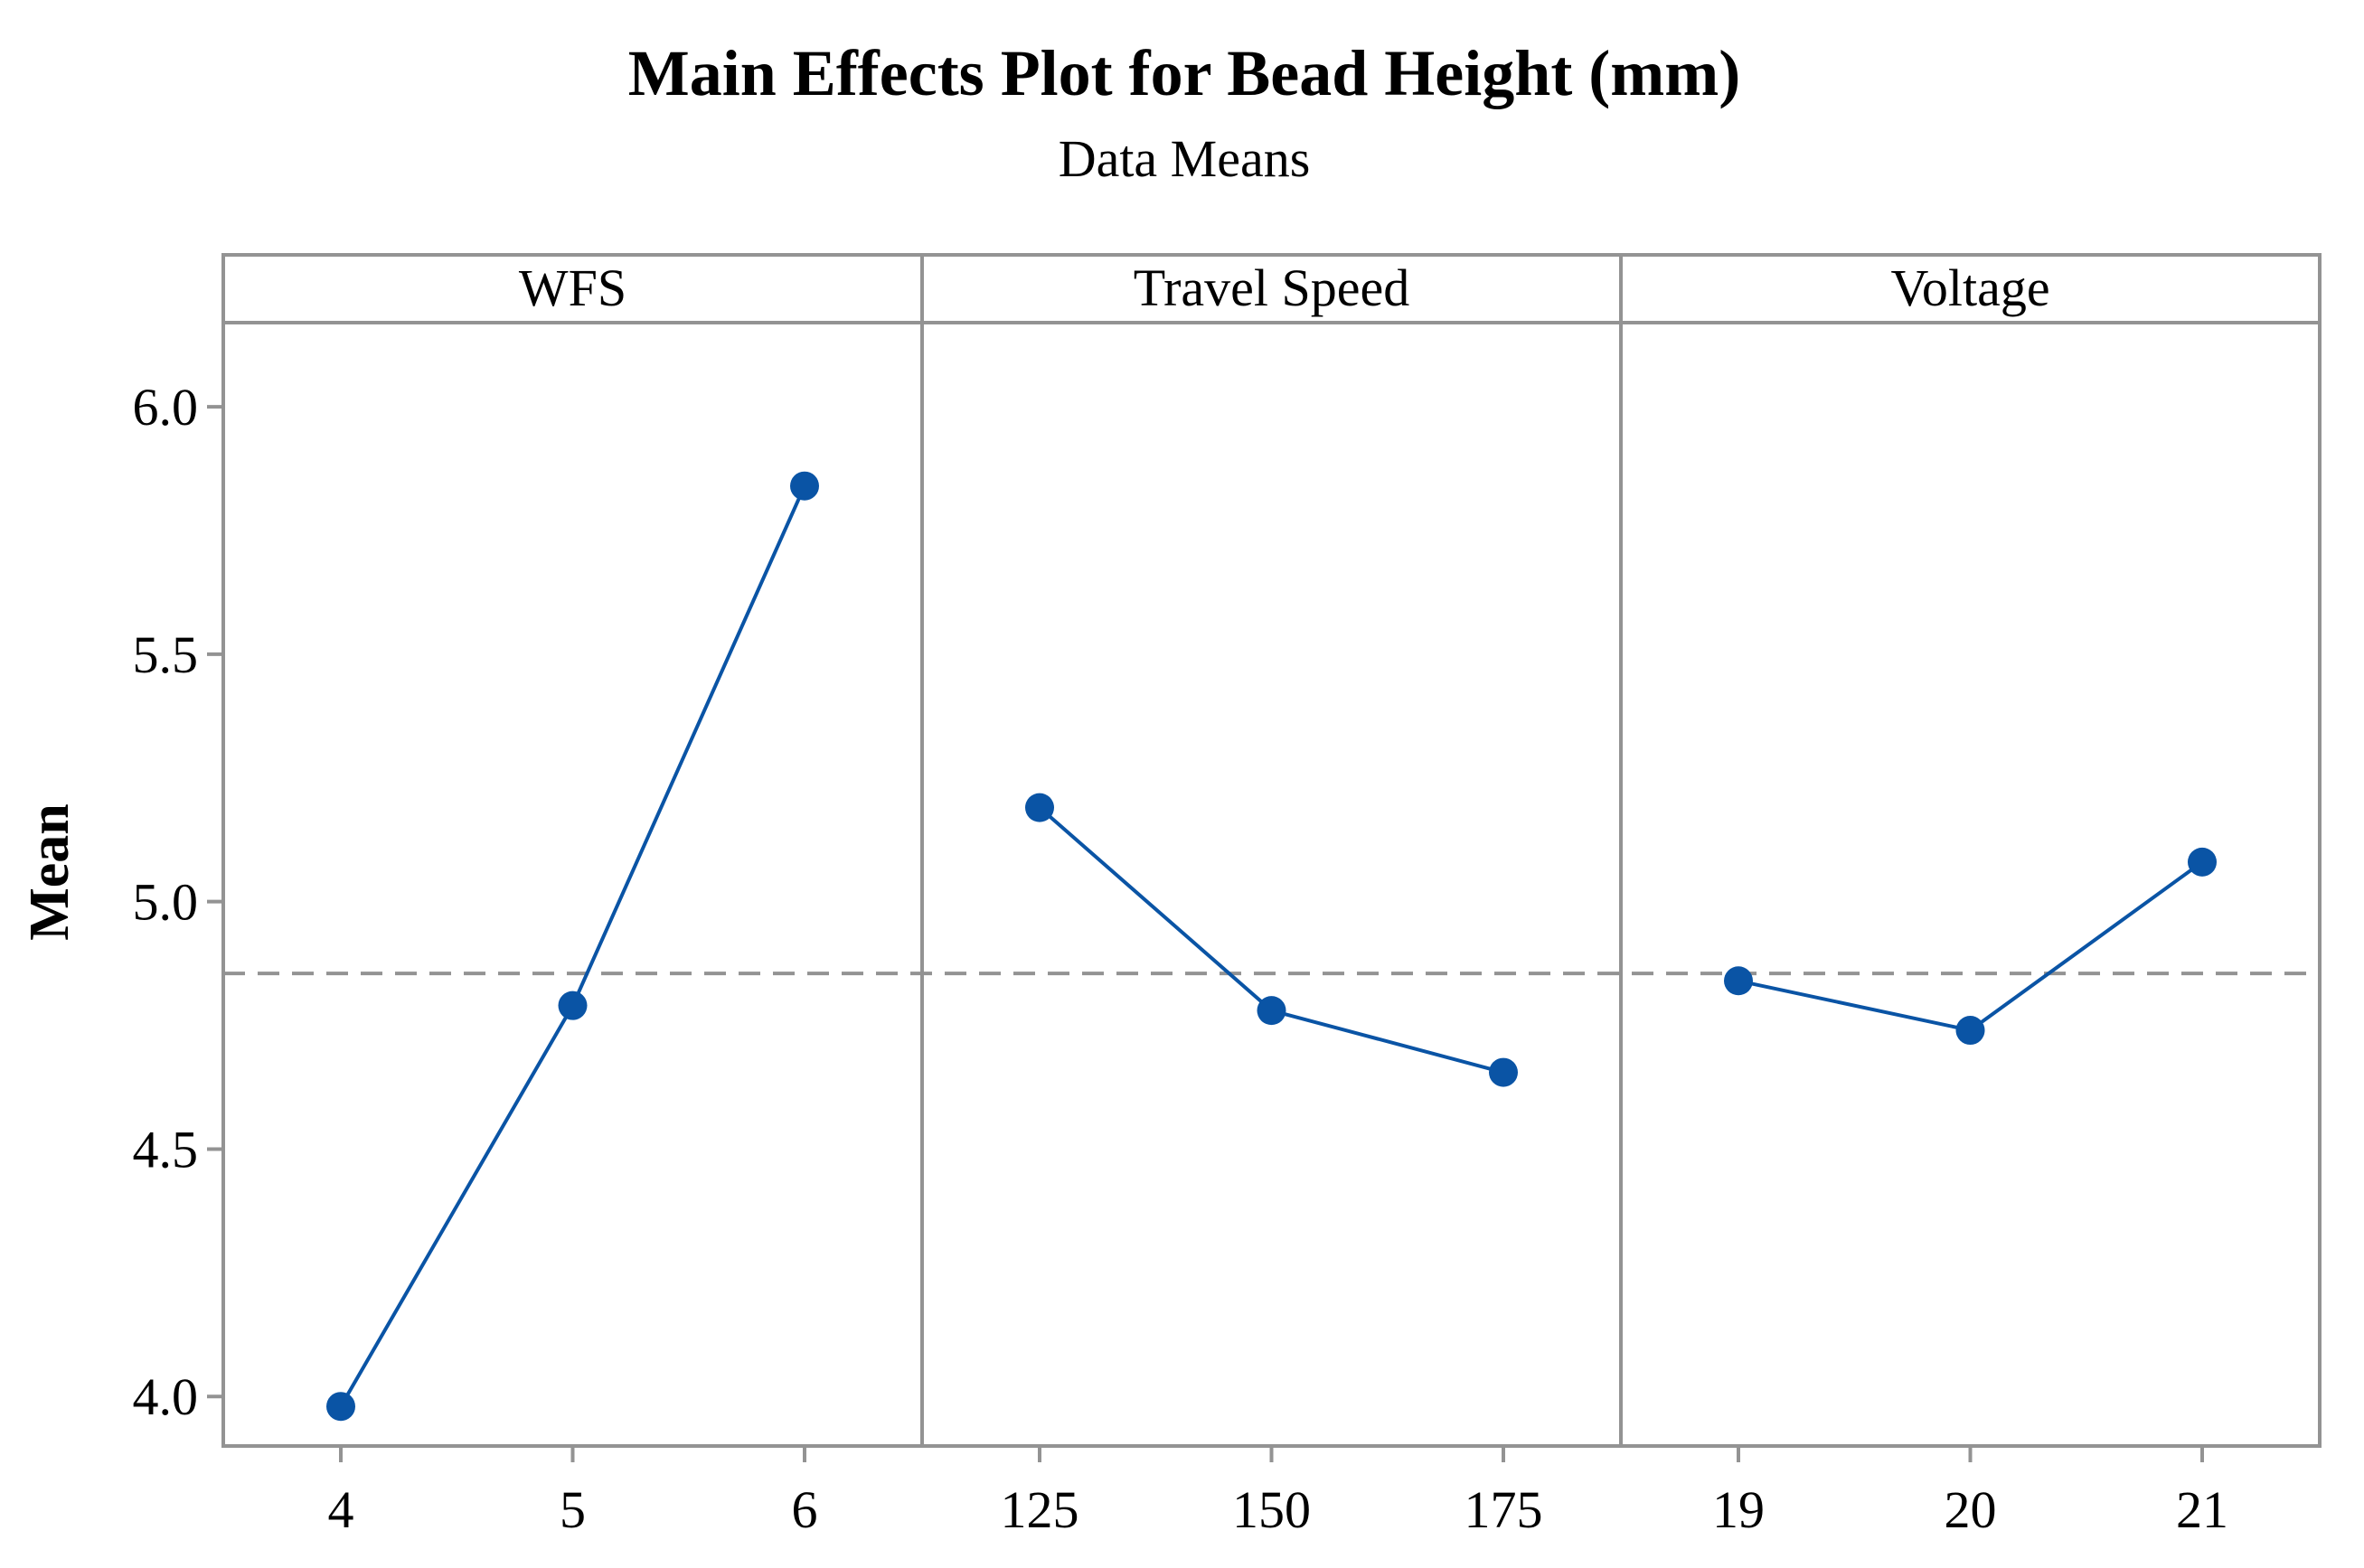 The width and height of the screenshot is (2364, 1568). What do you see at coordinates (1040, 1509) in the screenshot?
I see `x-tick-label: 125` at bounding box center [1040, 1509].